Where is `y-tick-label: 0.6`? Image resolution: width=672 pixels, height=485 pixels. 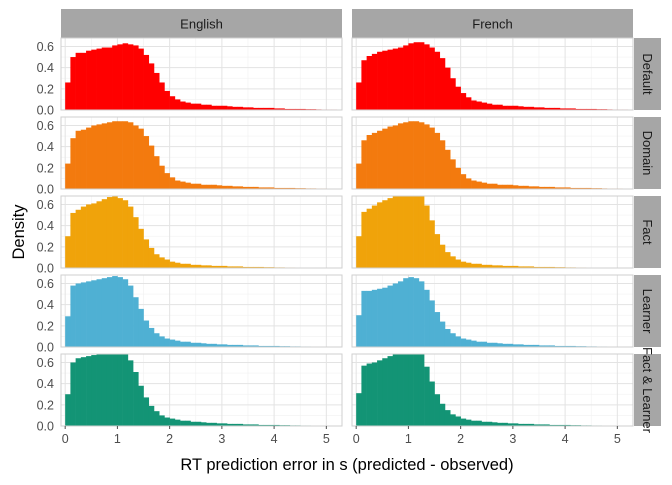
y-tick-label: 0.6 is located at coordinates (45, 205).